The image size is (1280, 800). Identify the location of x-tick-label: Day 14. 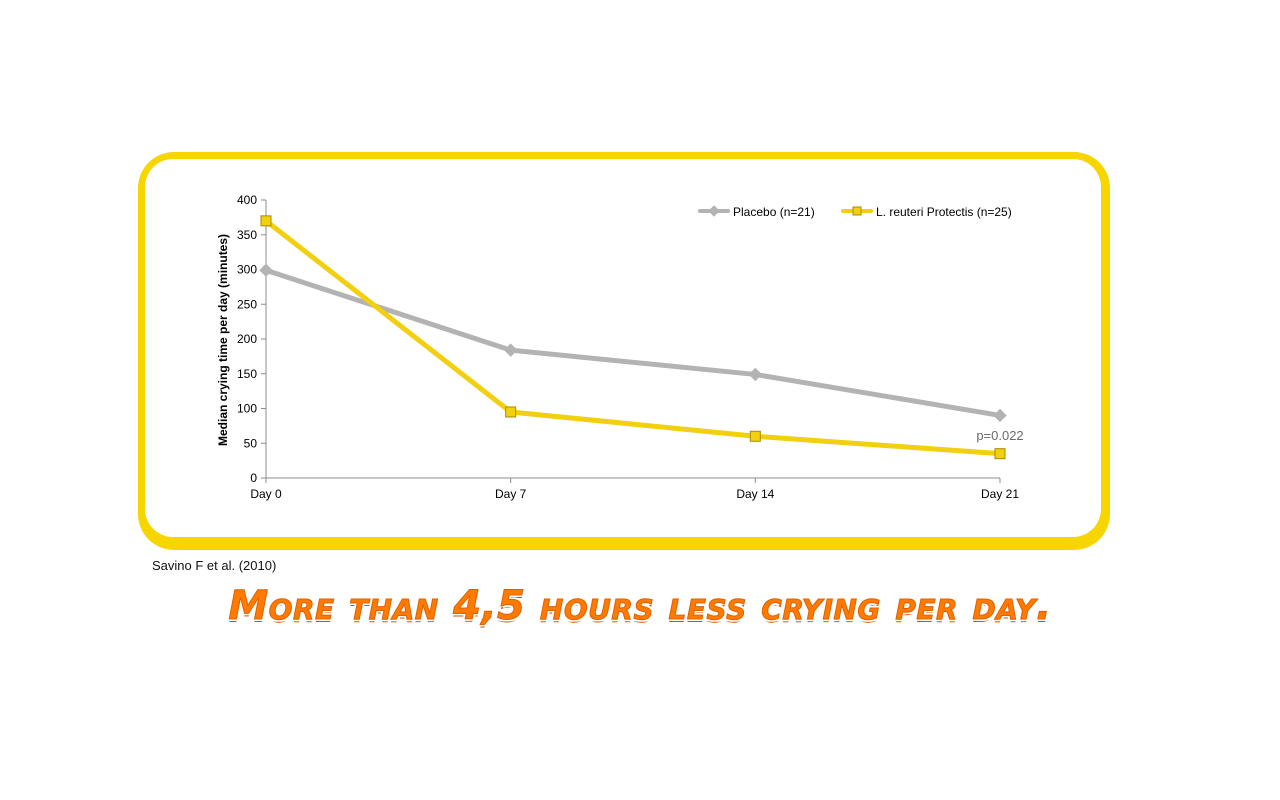
(755, 494).